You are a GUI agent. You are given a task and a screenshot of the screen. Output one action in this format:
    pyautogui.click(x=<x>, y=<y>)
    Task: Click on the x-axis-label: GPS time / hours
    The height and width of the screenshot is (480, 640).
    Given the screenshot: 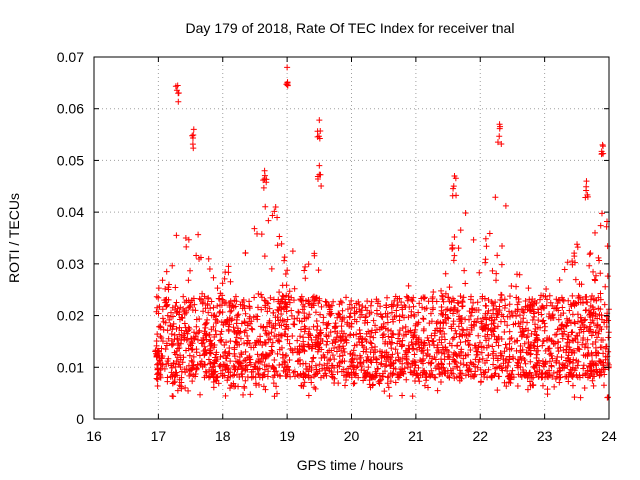 What is the action you would take?
    pyautogui.click(x=350, y=465)
    